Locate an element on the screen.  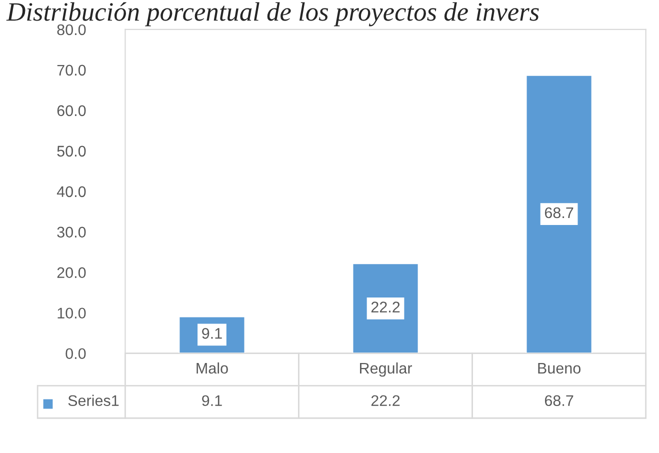
data-label: 22.2 is located at coordinates (385, 400).